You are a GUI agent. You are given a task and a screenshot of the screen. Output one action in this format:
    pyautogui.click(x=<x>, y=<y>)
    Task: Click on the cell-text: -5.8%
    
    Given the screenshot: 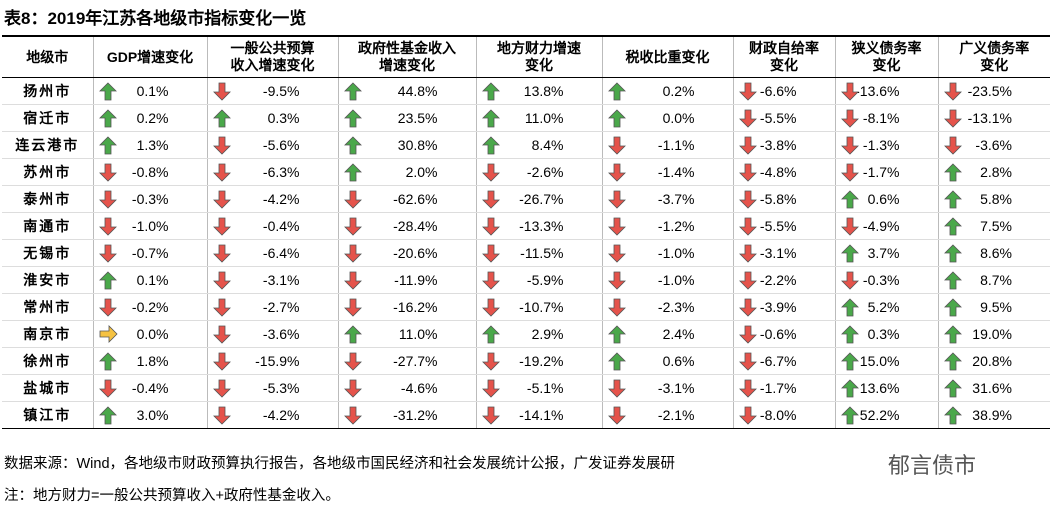 What is the action you would take?
    pyautogui.click(x=778, y=199)
    